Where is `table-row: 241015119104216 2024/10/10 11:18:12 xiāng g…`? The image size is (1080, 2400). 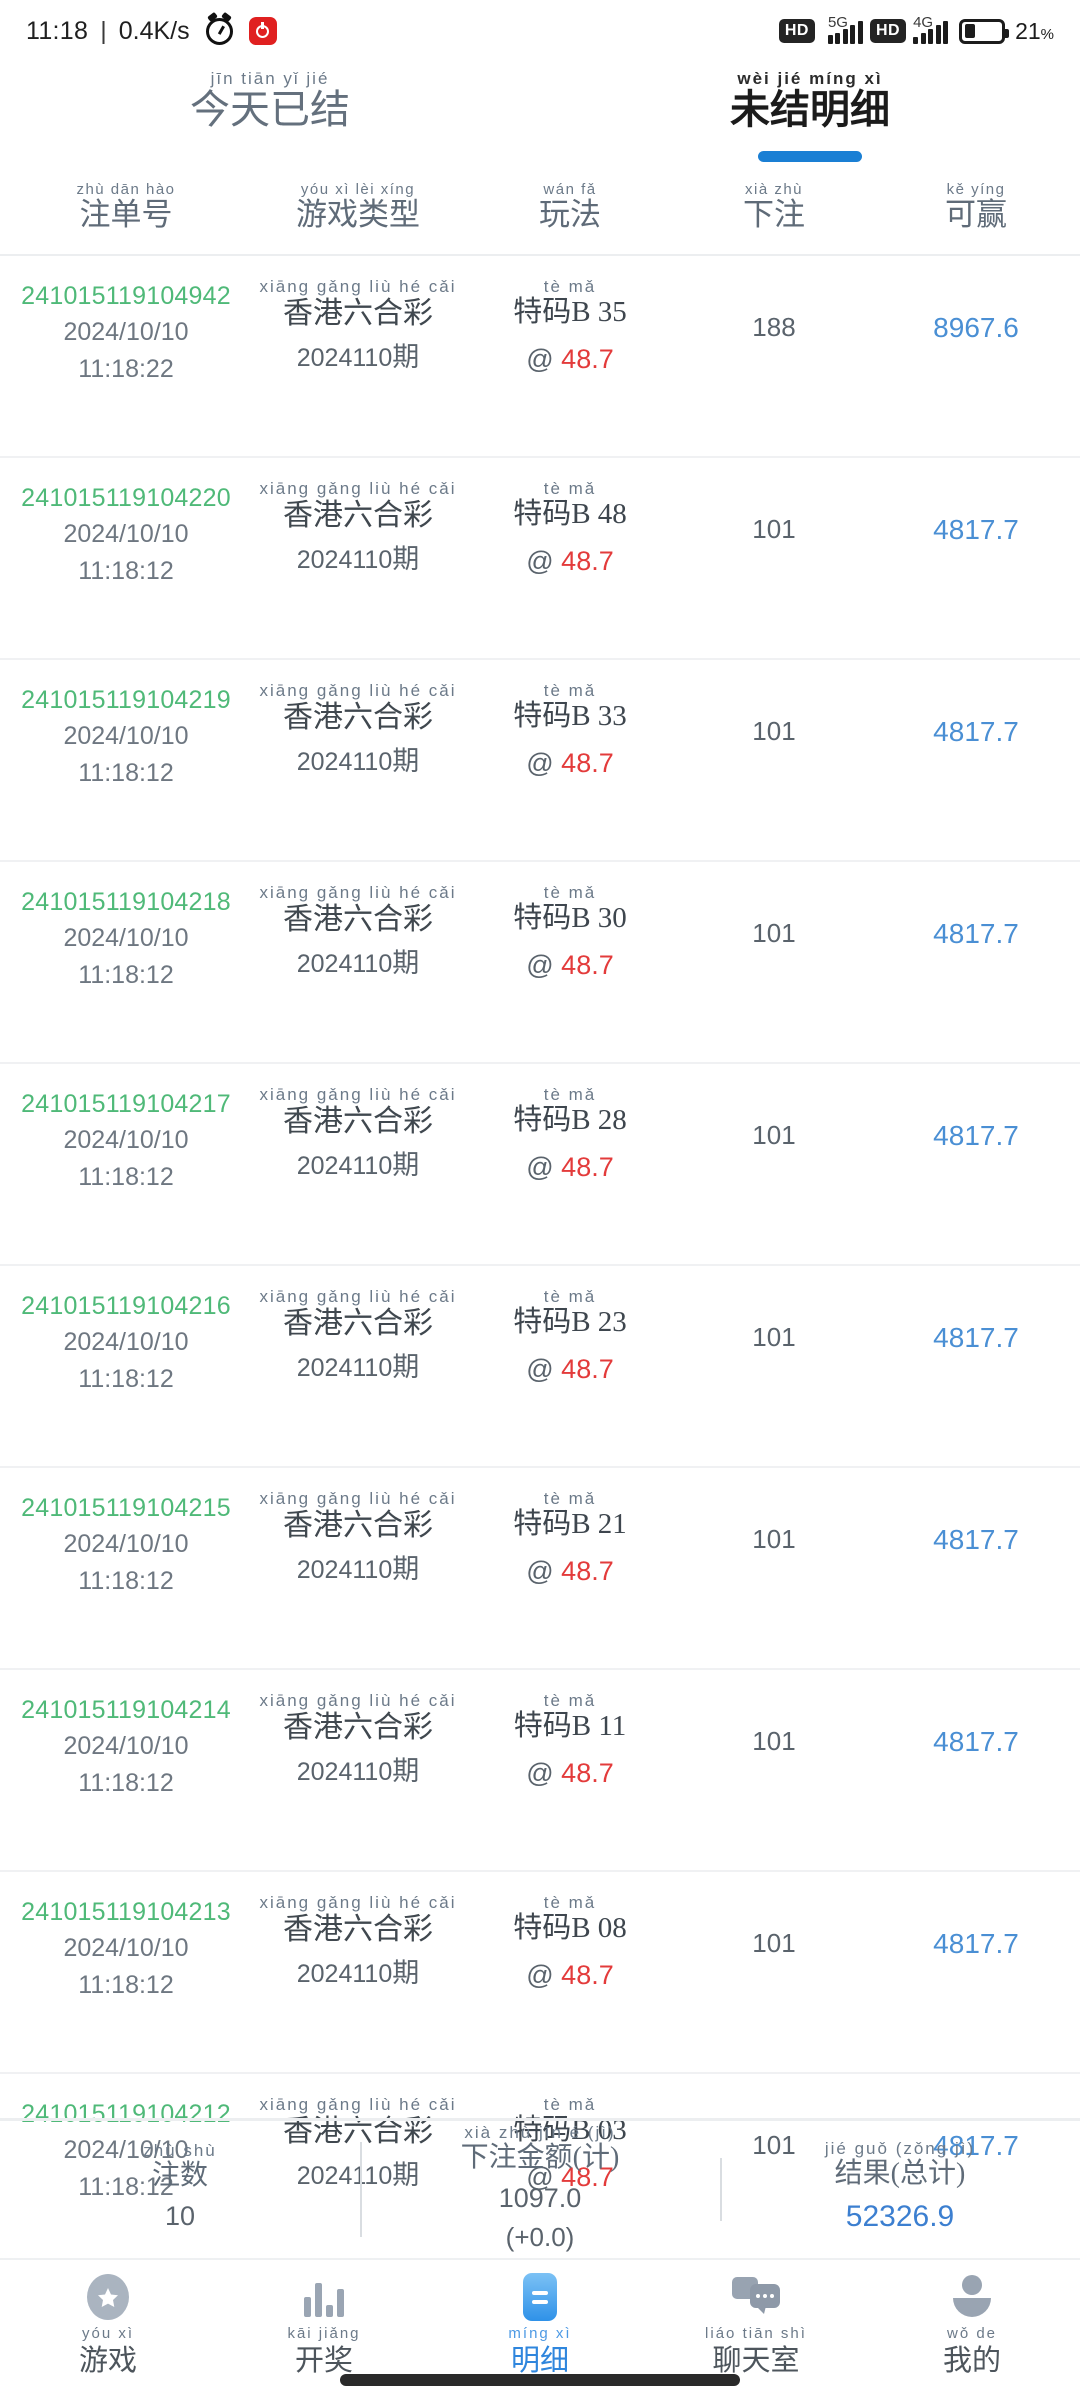
table-row: 241015119104216 2024/10/10 11:18:12 xiāng g… is located at coordinates (540, 1367).